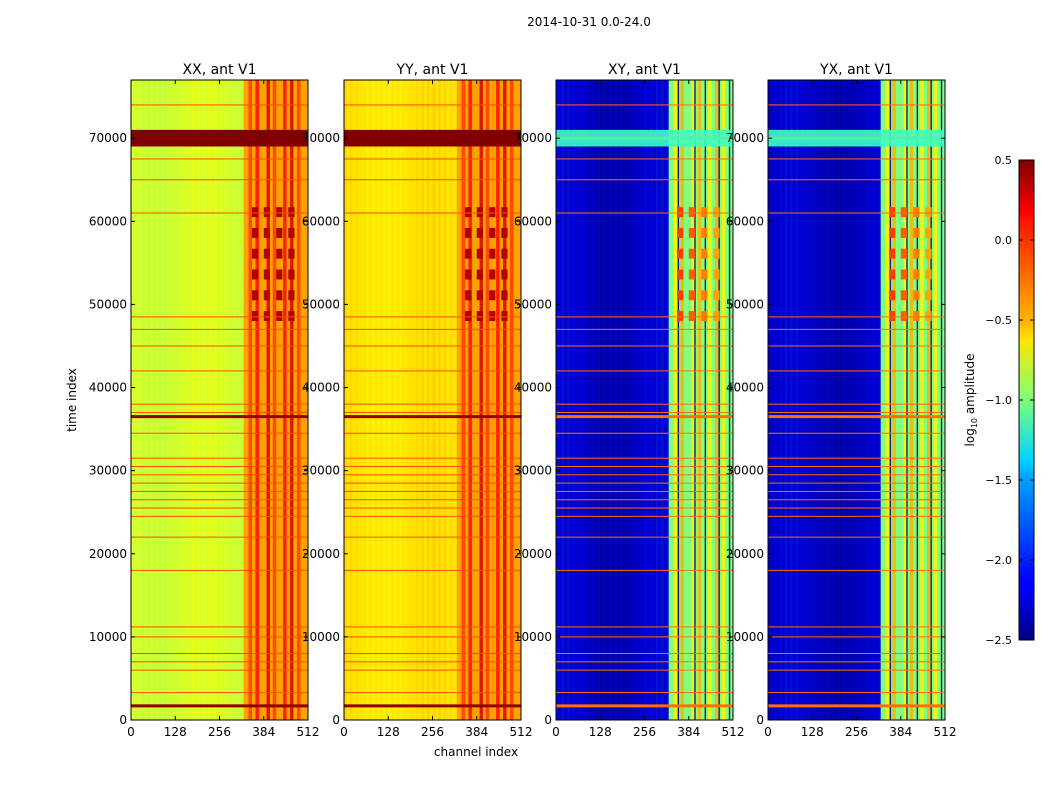 This screenshot has width=1050, height=800. What do you see at coordinates (589, 22) in the screenshot?
I see `figure-suptitle: 2014-10-31 0.0-24.0` at bounding box center [589, 22].